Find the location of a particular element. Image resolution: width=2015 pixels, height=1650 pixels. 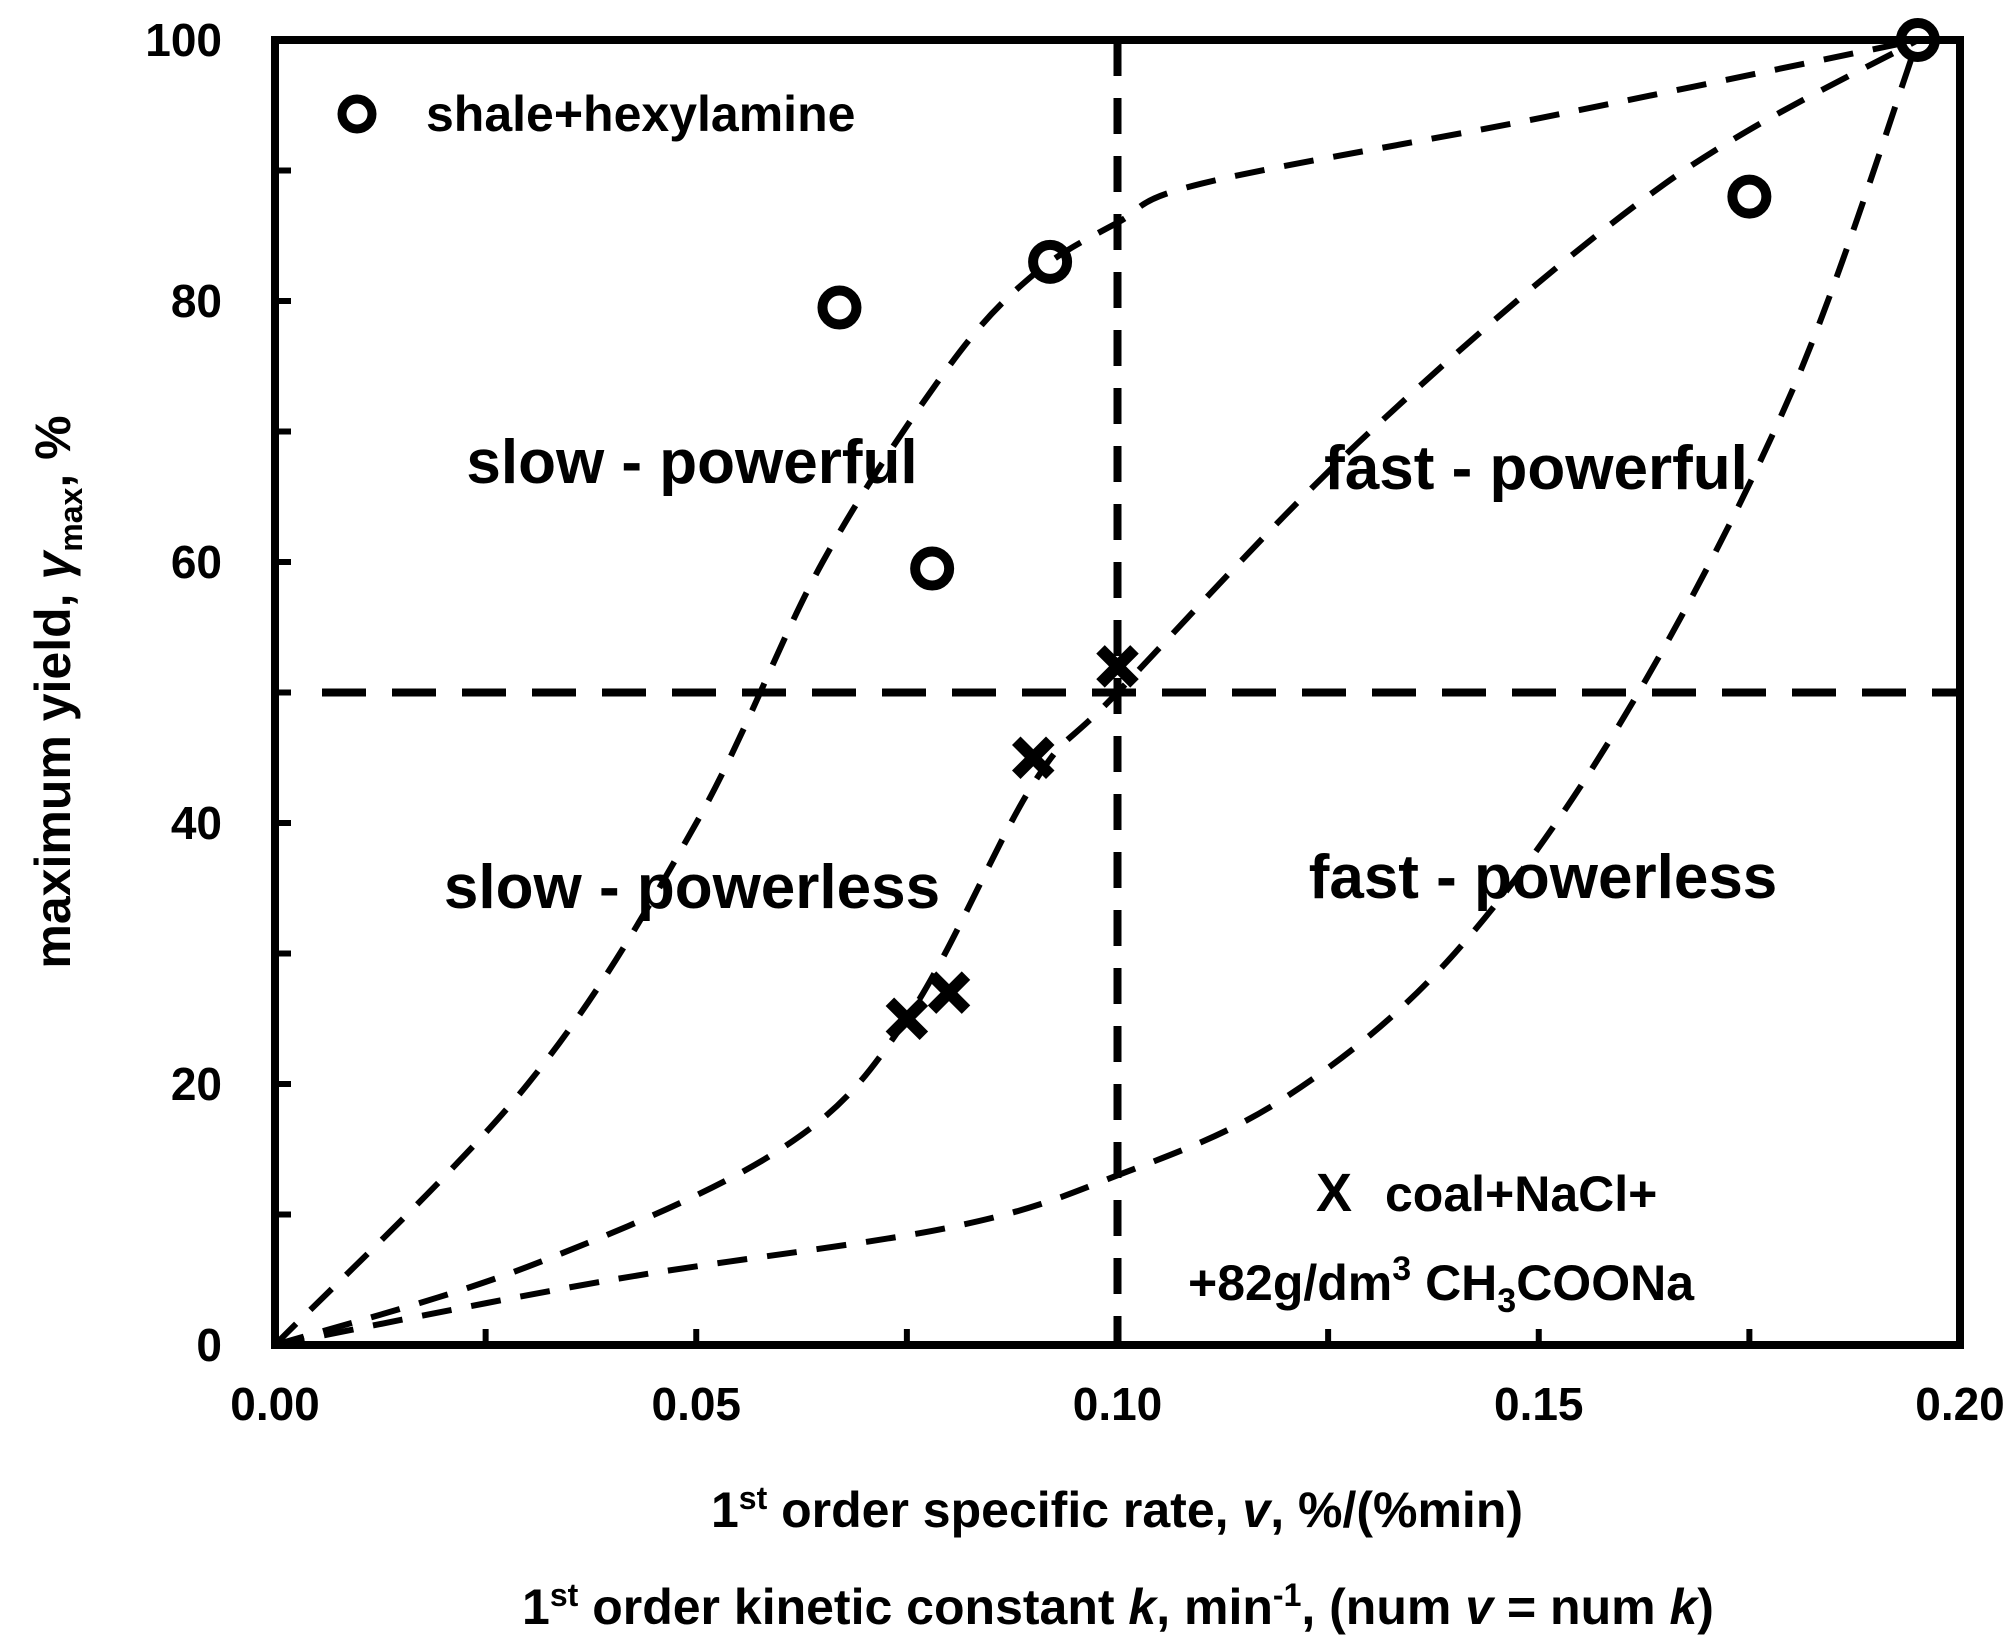

y-tick-label: 60 is located at coordinates (196, 562).